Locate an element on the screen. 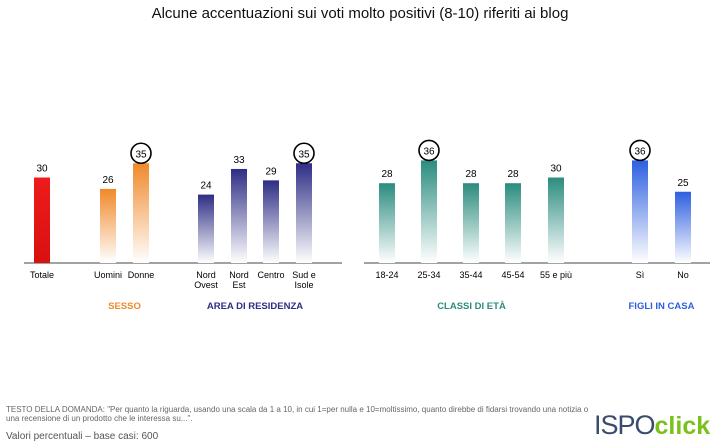  category-label: Nord Ovest is located at coordinates (206, 280).